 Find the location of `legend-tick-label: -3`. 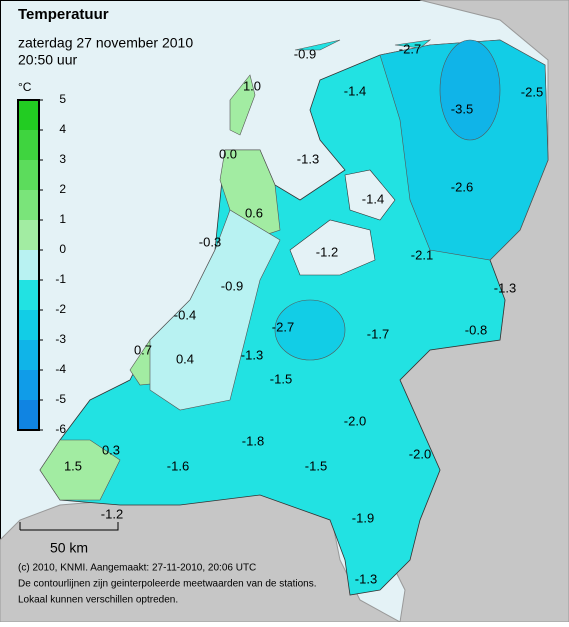

legend-tick-label: -3 is located at coordinates (60, 339).